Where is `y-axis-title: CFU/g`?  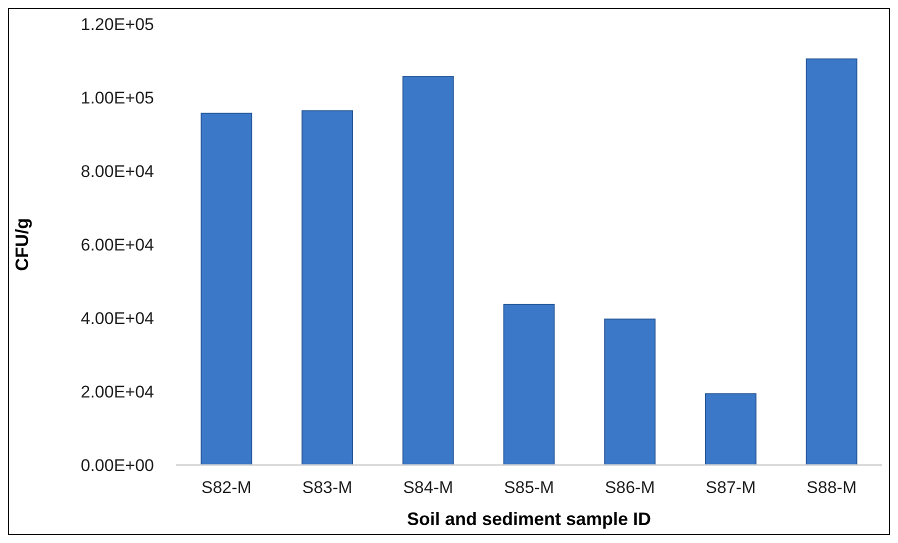 y-axis-title: CFU/g is located at coordinates (22, 244).